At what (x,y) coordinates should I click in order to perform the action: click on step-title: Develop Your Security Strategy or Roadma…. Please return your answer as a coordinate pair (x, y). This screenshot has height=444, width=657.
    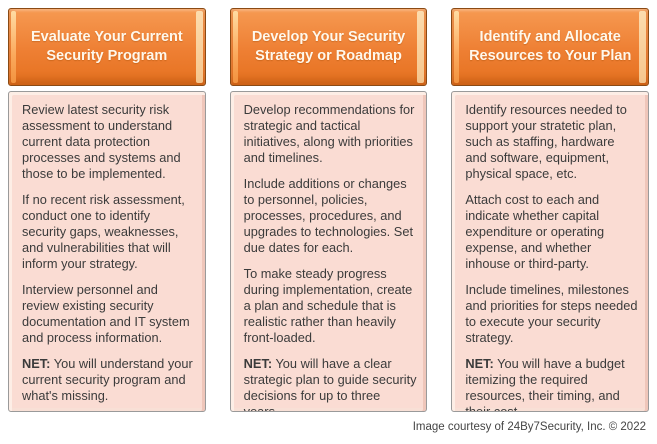
    Looking at the image, I should click on (328, 46).